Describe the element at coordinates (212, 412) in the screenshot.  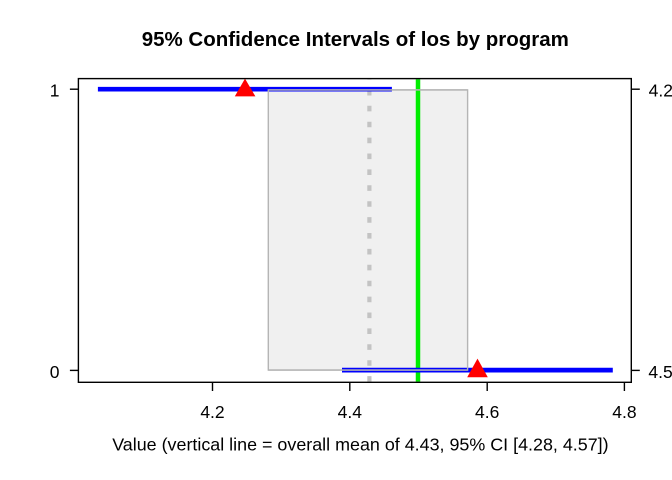
I see `svg-text: 4.2` at that location.